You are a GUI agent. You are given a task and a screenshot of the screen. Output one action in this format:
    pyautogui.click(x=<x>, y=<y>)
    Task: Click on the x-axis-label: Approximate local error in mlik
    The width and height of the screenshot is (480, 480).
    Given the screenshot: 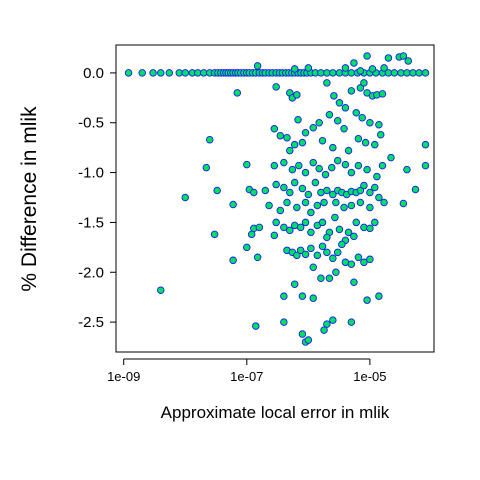 What is the action you would take?
    pyautogui.click(x=275, y=412)
    